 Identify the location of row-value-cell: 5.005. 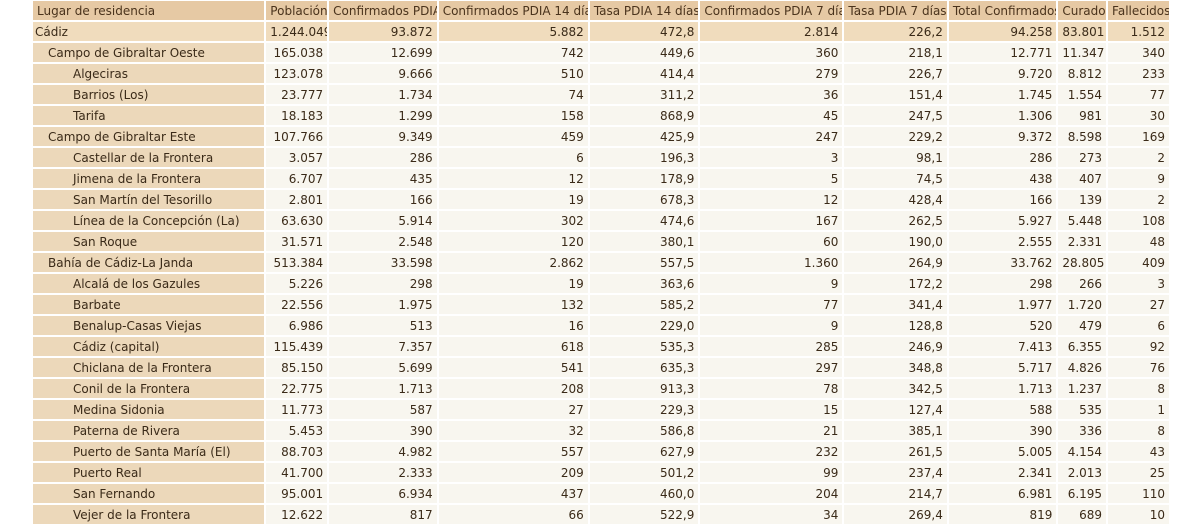
(1002, 452).